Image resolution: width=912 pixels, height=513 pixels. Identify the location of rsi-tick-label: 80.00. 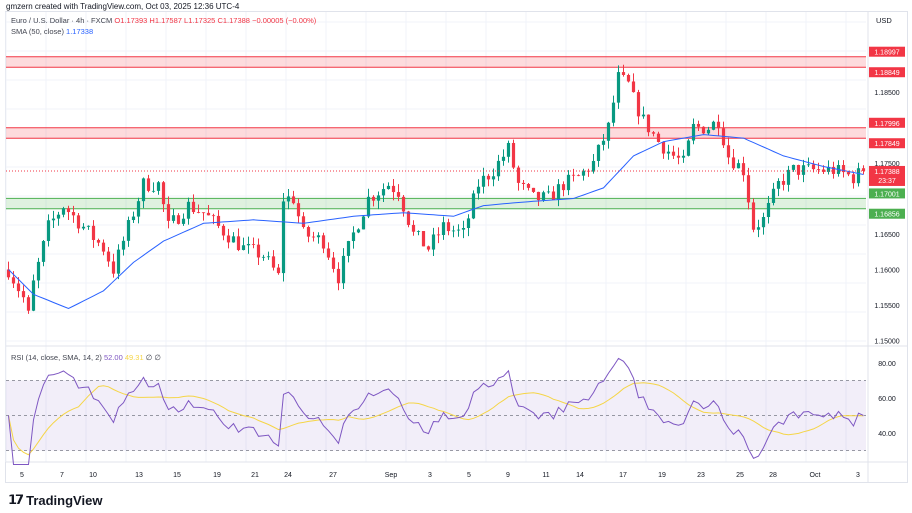
(887, 364).